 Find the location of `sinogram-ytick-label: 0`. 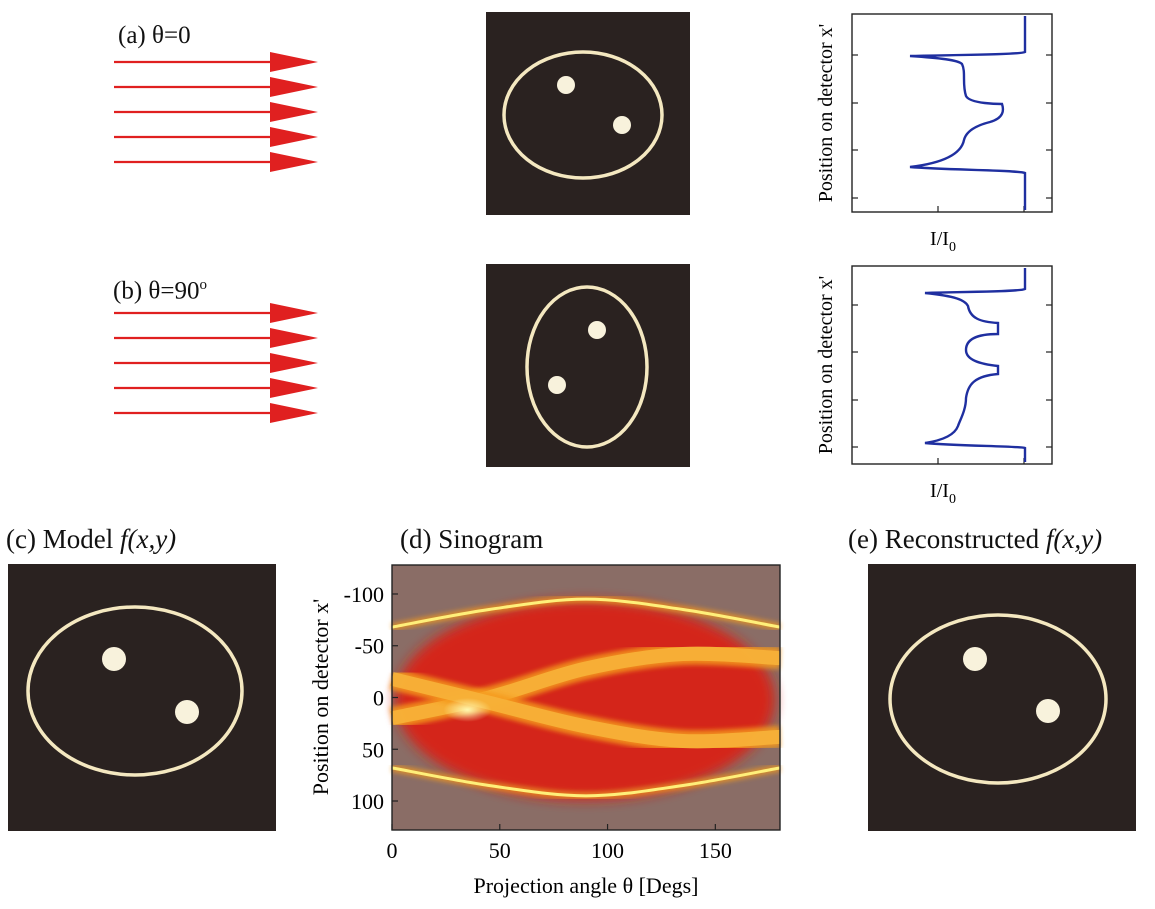

sinogram-ytick-label: 0 is located at coordinates (378, 698).